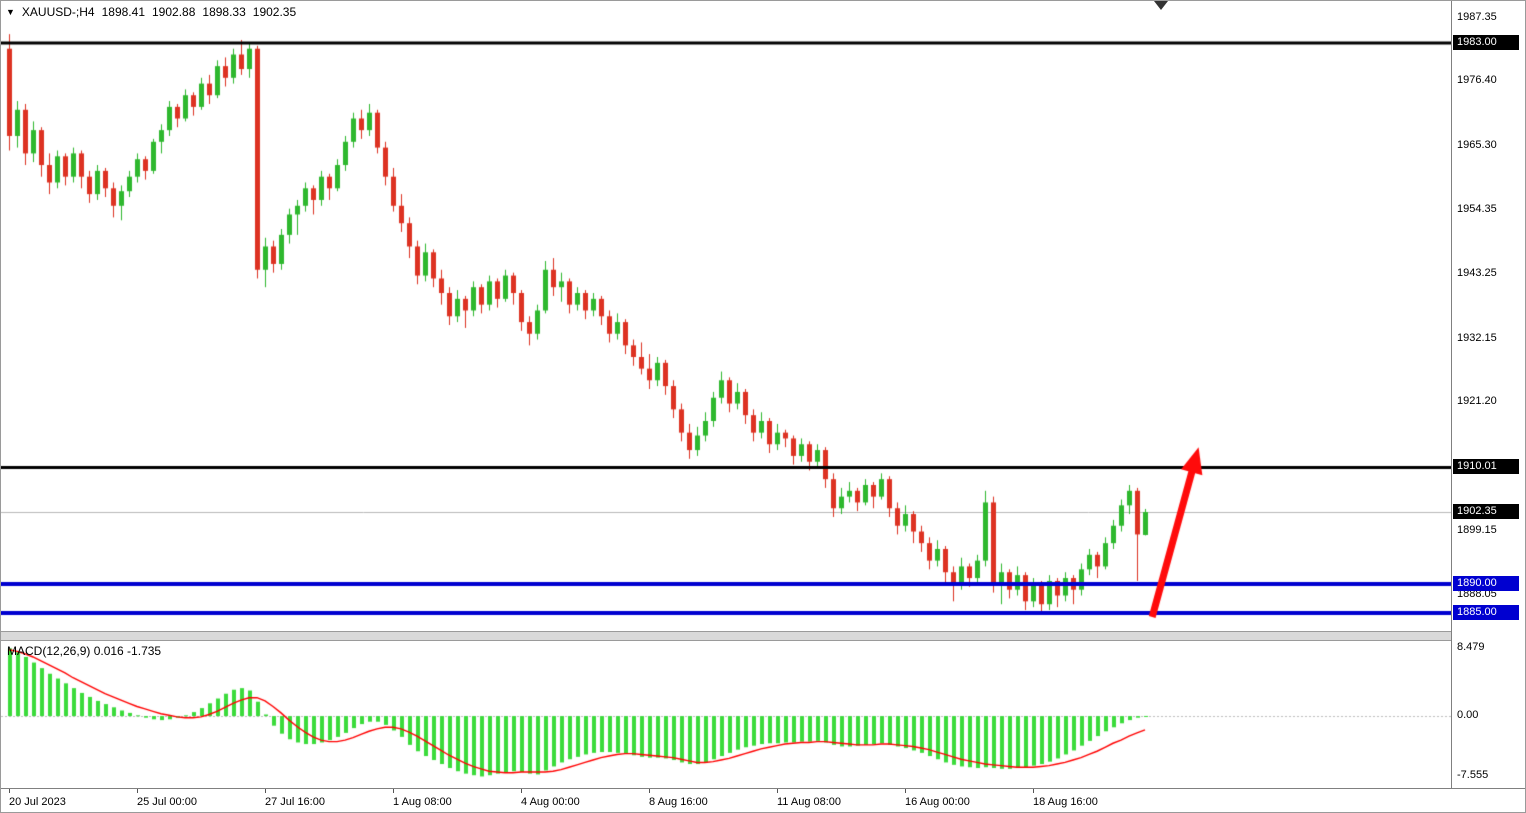  What do you see at coordinates (295, 802) in the screenshot?
I see `time-axis-label: 27 Jul 16:00` at bounding box center [295, 802].